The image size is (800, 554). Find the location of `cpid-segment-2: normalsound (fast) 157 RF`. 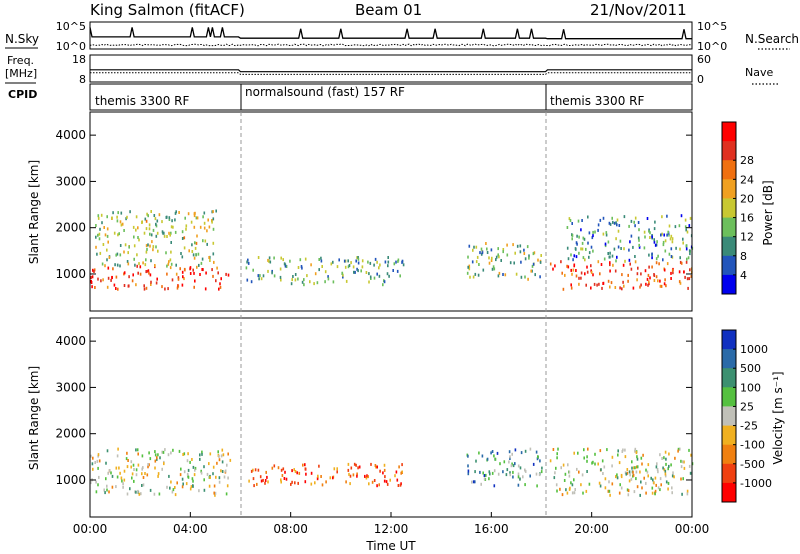

cpid-segment-2: normalsound (fast) 157 RF is located at coordinates (325, 92).